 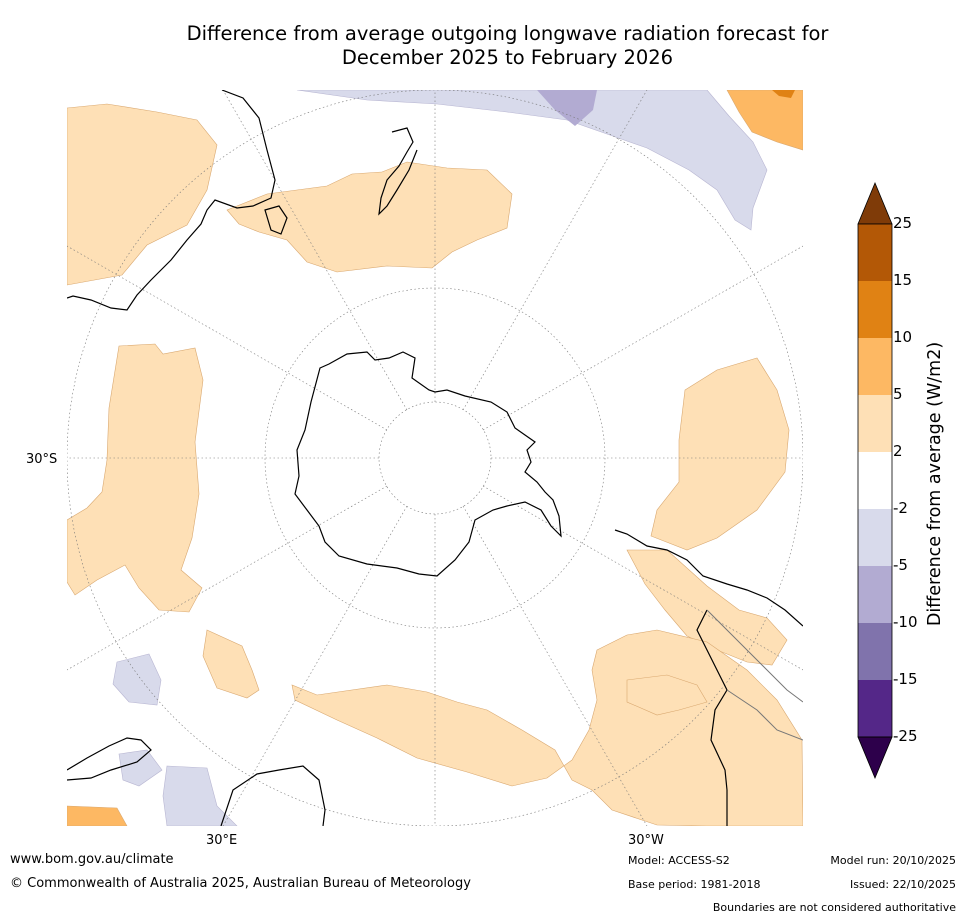 What do you see at coordinates (875, 203) in the screenshot?
I see `colorbar-extend-top` at bounding box center [875, 203].